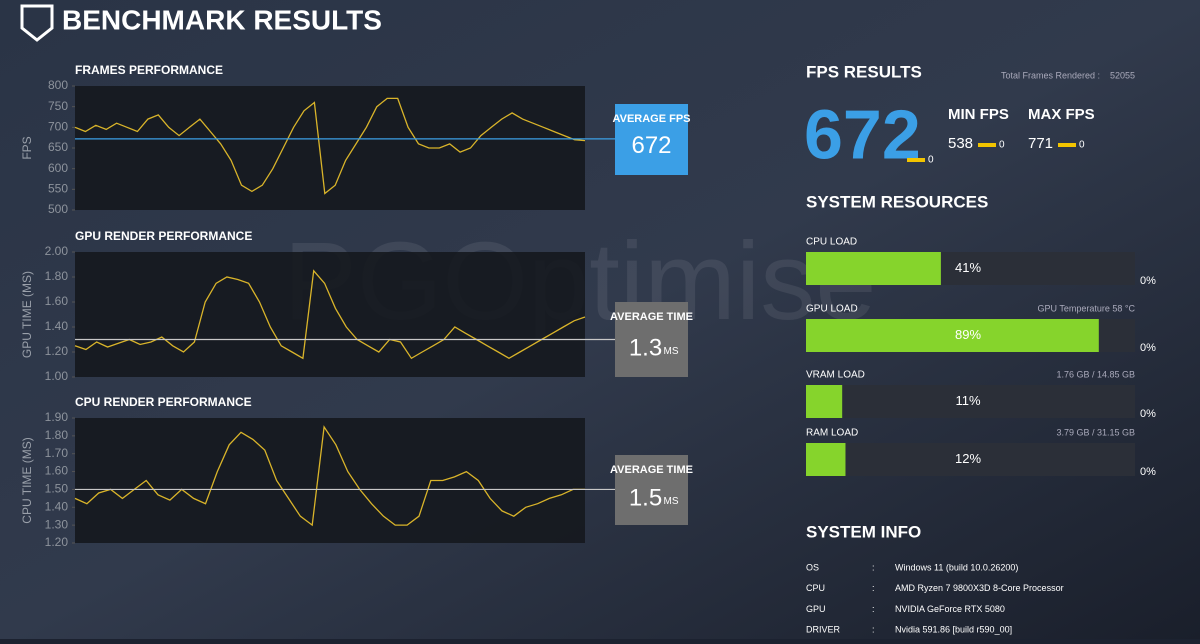 Image resolution: width=1200 pixels, height=644 pixels. Describe the element at coordinates (978, 114) in the screenshot. I see `min-label: MIN FPS` at that location.